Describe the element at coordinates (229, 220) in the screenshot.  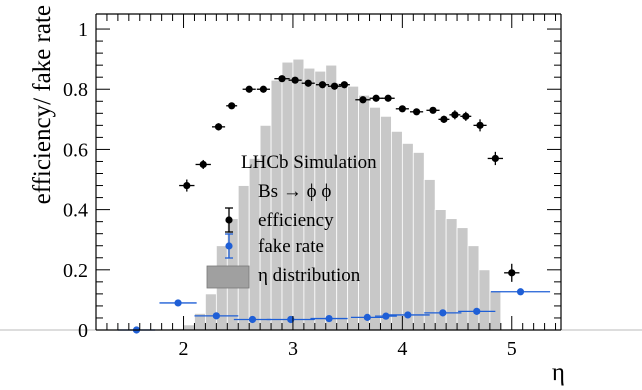
I see `legend-efficiency-marker` at that location.